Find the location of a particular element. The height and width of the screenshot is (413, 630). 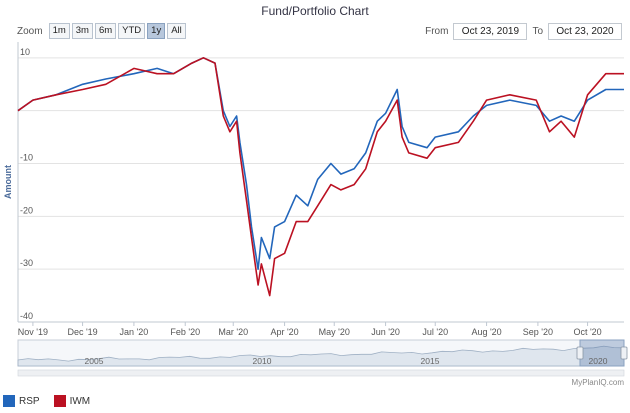

x-tick-label: Sep '20 is located at coordinates (538, 332).